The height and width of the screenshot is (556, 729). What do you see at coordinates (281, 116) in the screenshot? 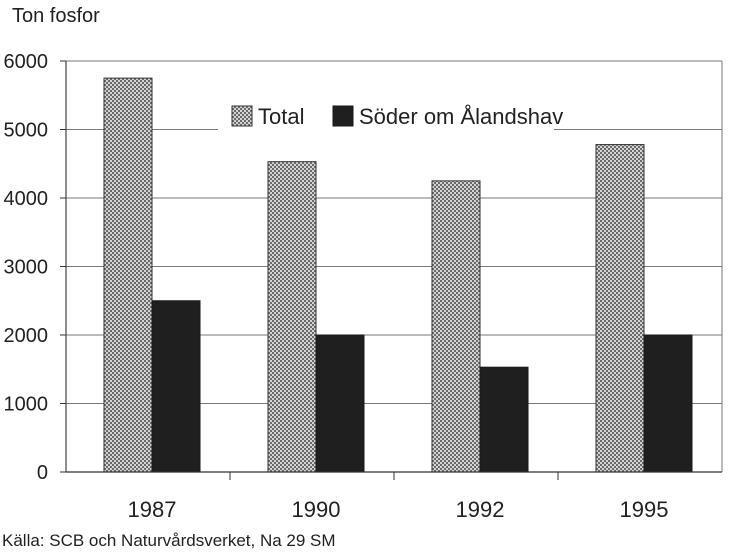
I see `legend-label-total: Total` at bounding box center [281, 116].